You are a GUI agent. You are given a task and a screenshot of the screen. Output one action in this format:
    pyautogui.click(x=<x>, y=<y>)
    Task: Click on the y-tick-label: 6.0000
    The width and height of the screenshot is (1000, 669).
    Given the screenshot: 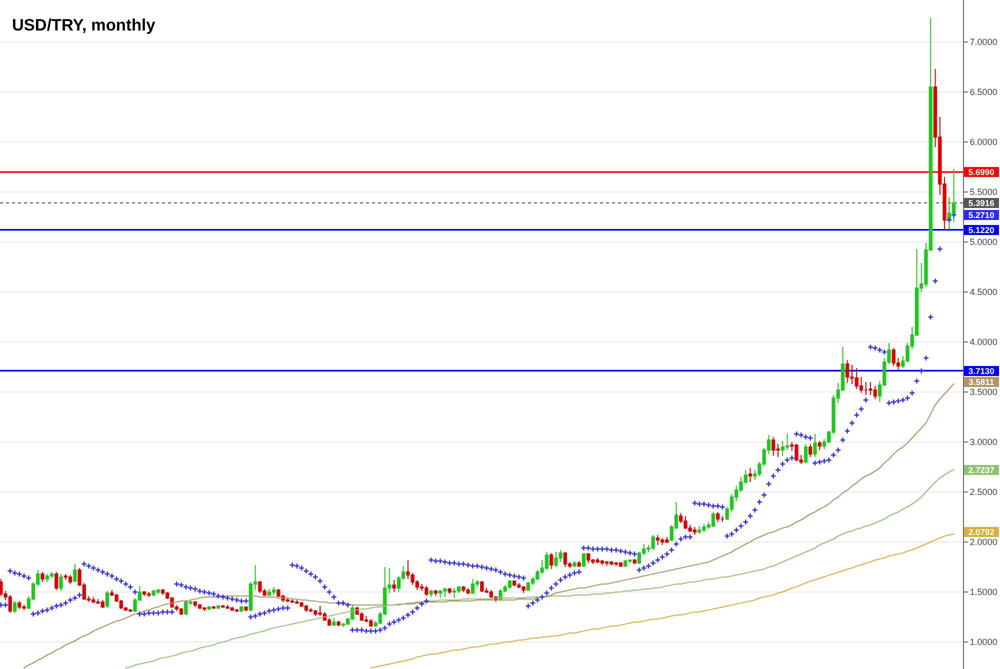 What is the action you would take?
    pyautogui.click(x=984, y=142)
    